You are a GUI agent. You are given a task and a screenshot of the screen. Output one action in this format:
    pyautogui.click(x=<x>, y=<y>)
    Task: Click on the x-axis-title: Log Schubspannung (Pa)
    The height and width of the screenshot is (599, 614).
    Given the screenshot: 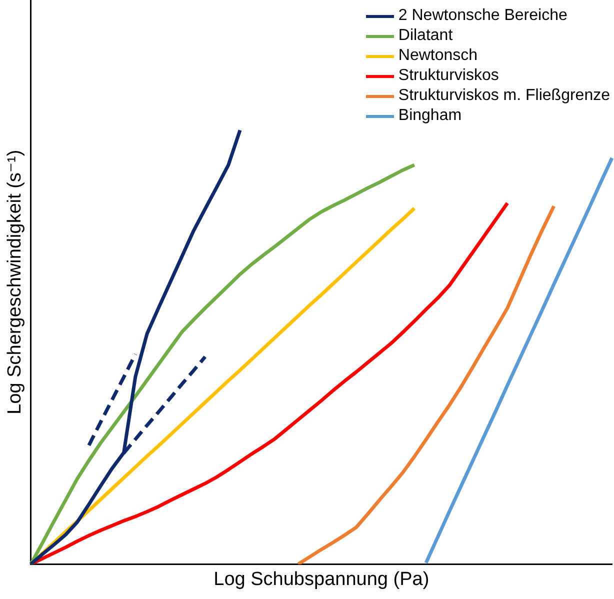 What is the action you would take?
    pyautogui.click(x=322, y=579)
    